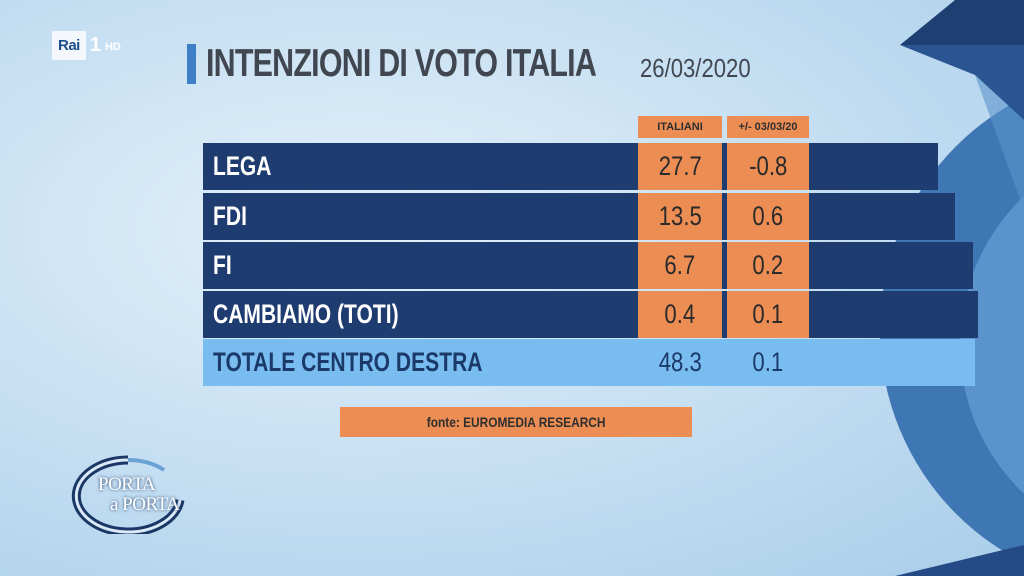 The height and width of the screenshot is (576, 1024). I want to click on table-row: CAMBIAMO (TOTI) 0.4 0.1, so click(590, 314).